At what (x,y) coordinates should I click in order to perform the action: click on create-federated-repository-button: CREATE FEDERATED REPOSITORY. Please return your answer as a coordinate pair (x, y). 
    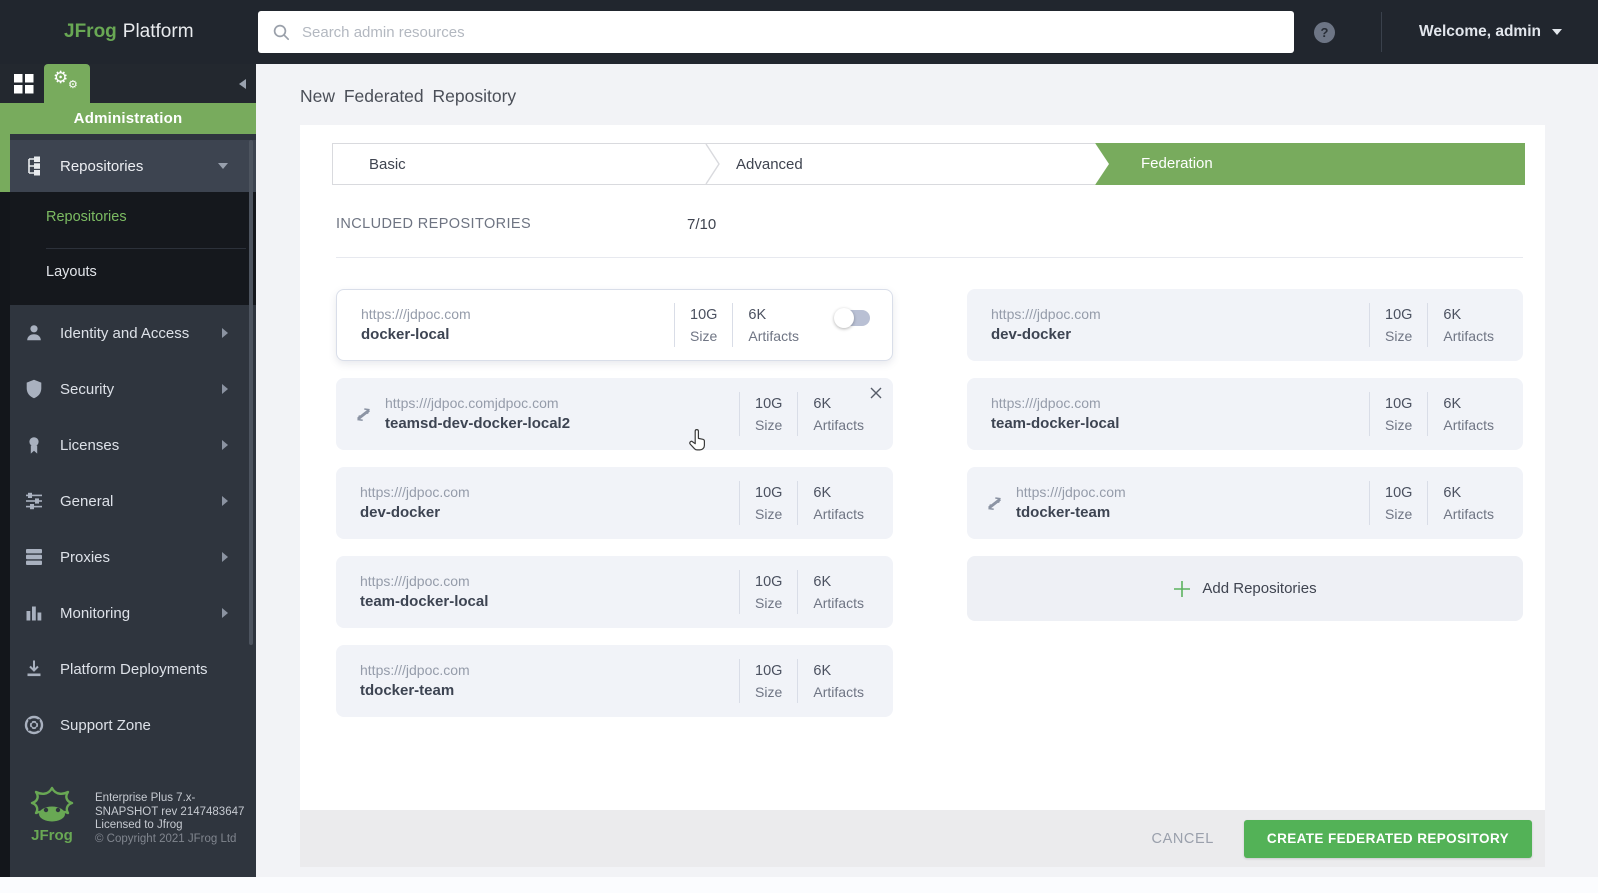
    Looking at the image, I should click on (1387, 838).